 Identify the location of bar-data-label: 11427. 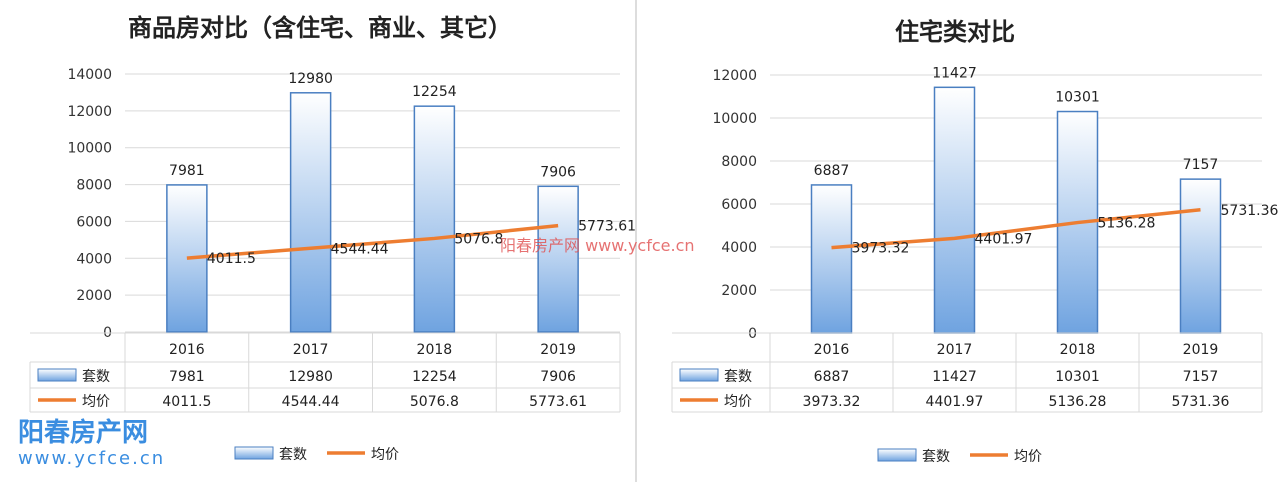
(954, 73).